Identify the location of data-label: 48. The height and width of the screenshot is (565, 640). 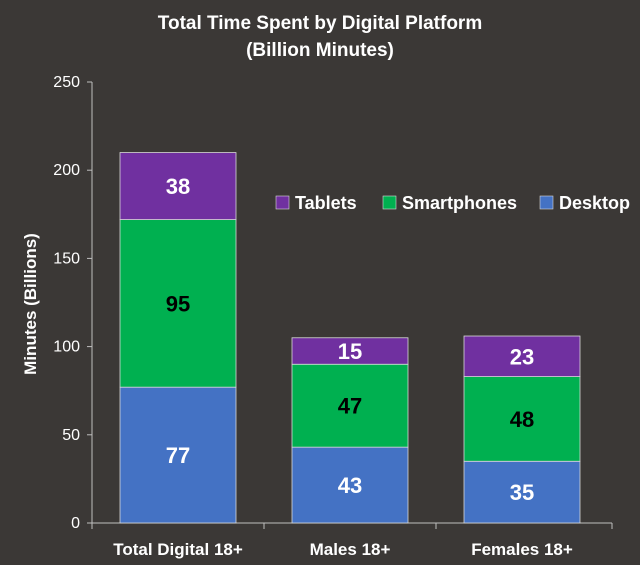
(522, 419).